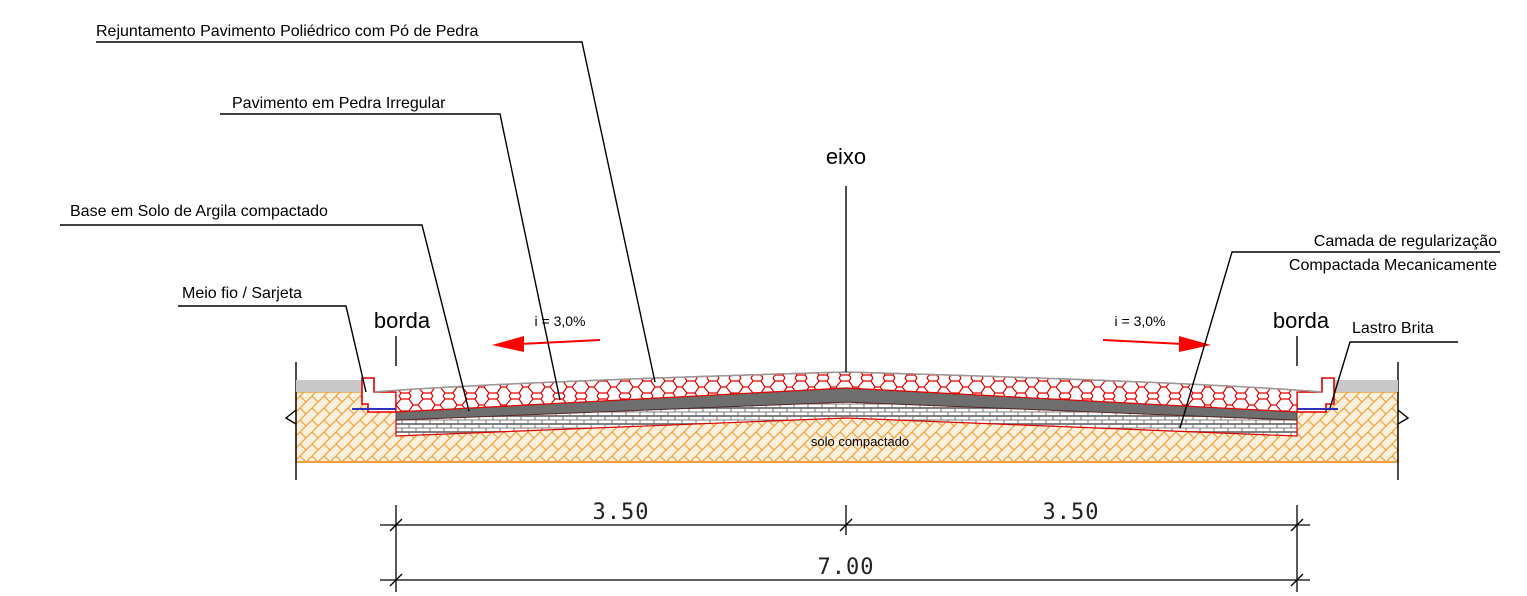 The height and width of the screenshot is (596, 1527). Describe the element at coordinates (1071, 512) in the screenshot. I see `dimension-right: 3.50` at that location.